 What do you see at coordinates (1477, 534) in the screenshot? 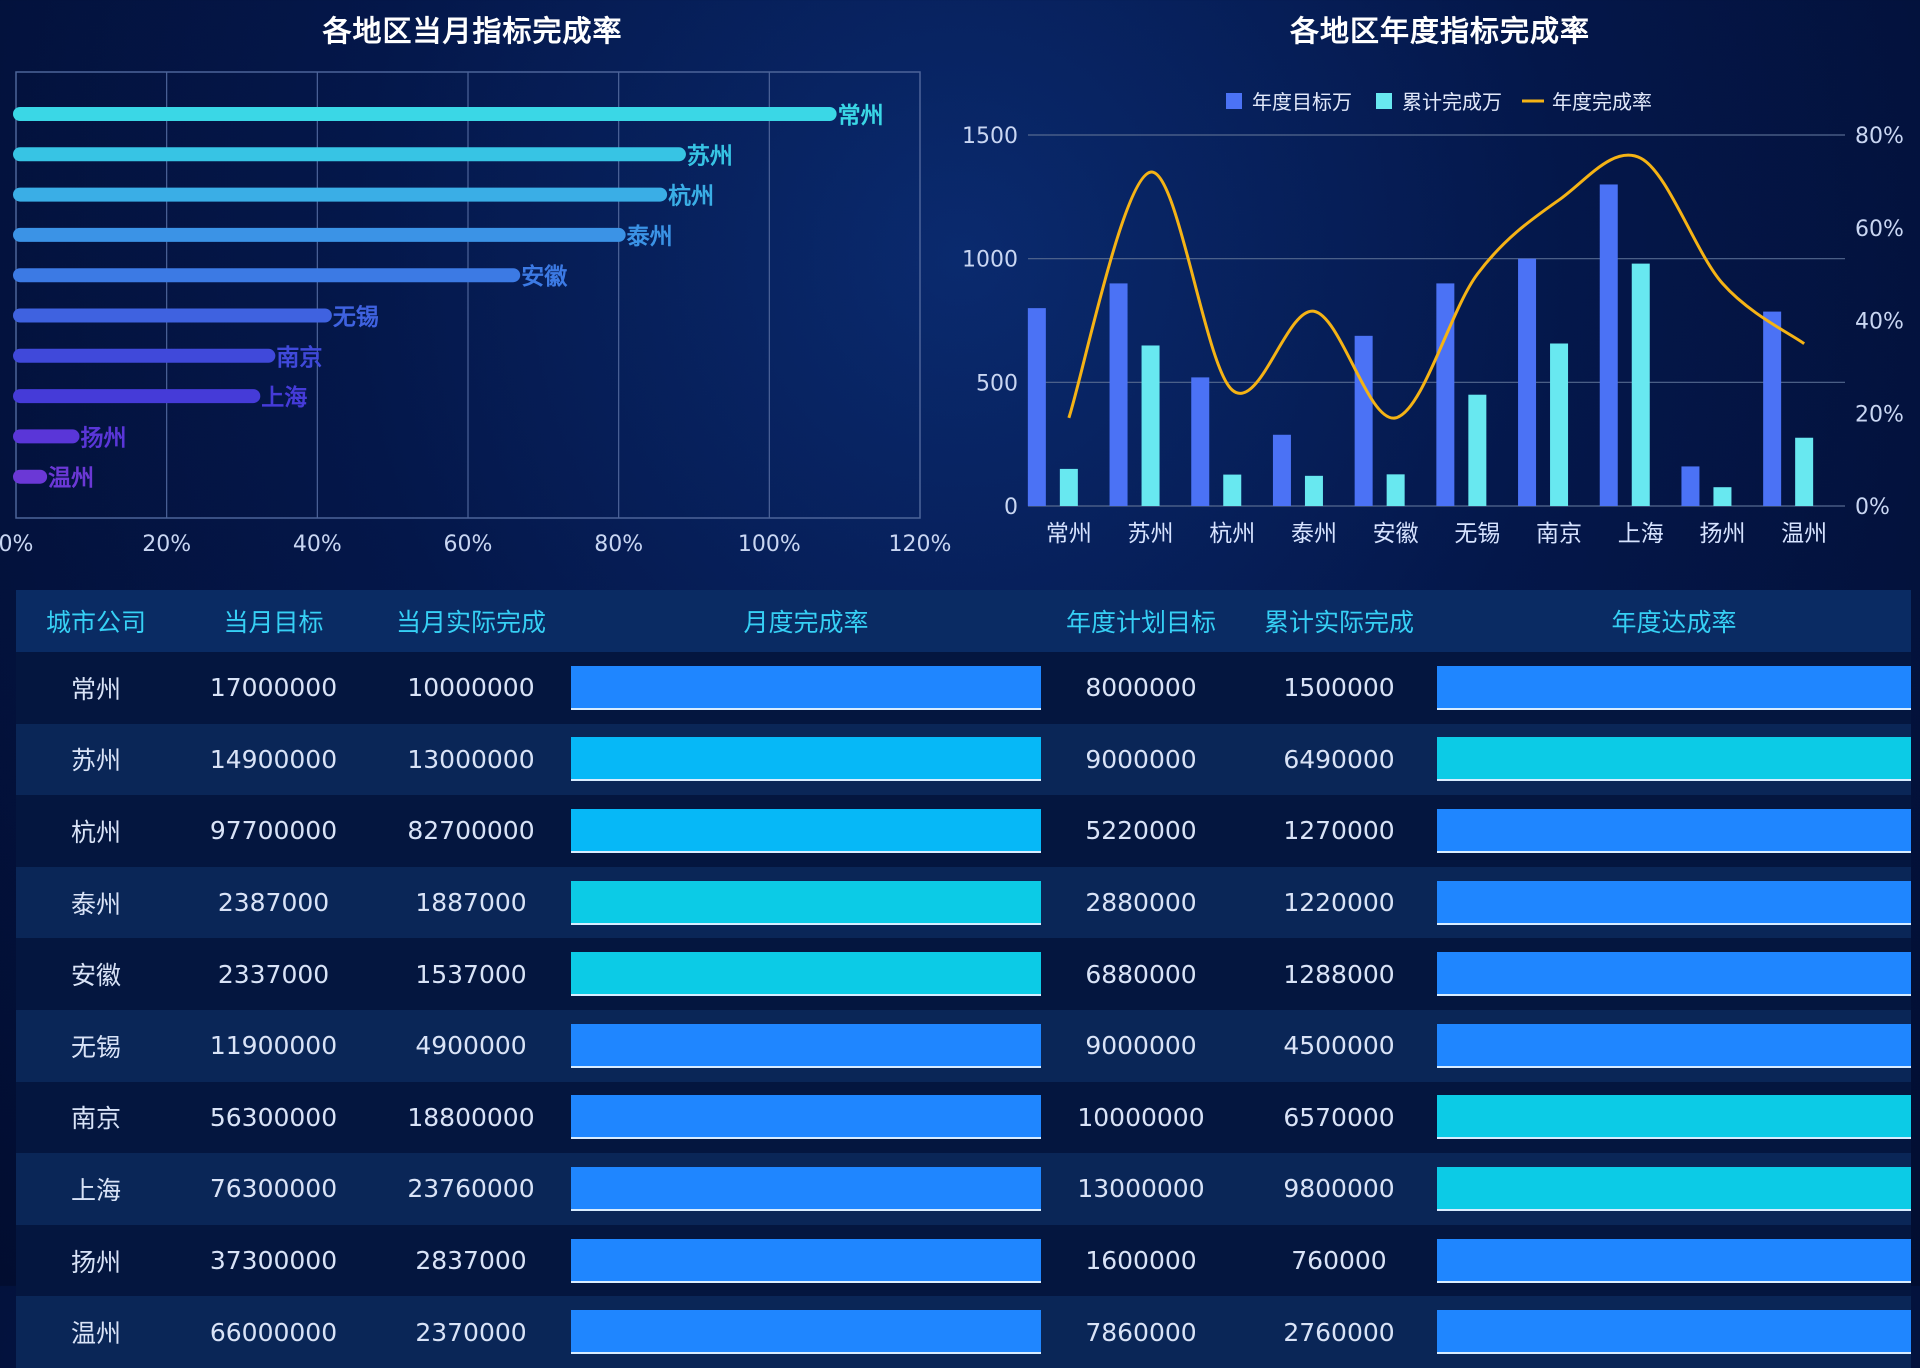
I see `right-x-tick-label: 无锡` at bounding box center [1477, 534].